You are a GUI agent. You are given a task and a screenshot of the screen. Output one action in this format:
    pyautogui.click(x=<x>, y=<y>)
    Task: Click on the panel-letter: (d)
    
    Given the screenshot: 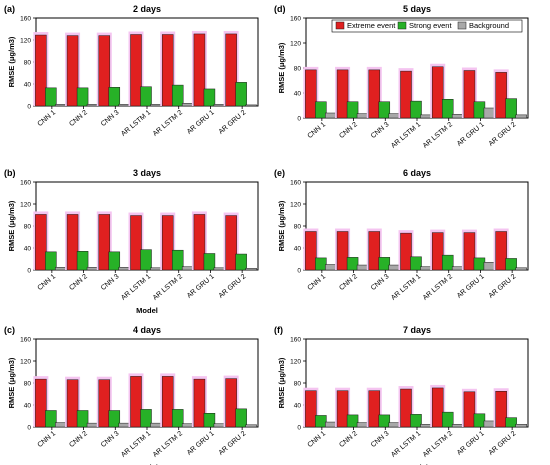 What is the action you would take?
    pyautogui.click(x=280, y=9)
    